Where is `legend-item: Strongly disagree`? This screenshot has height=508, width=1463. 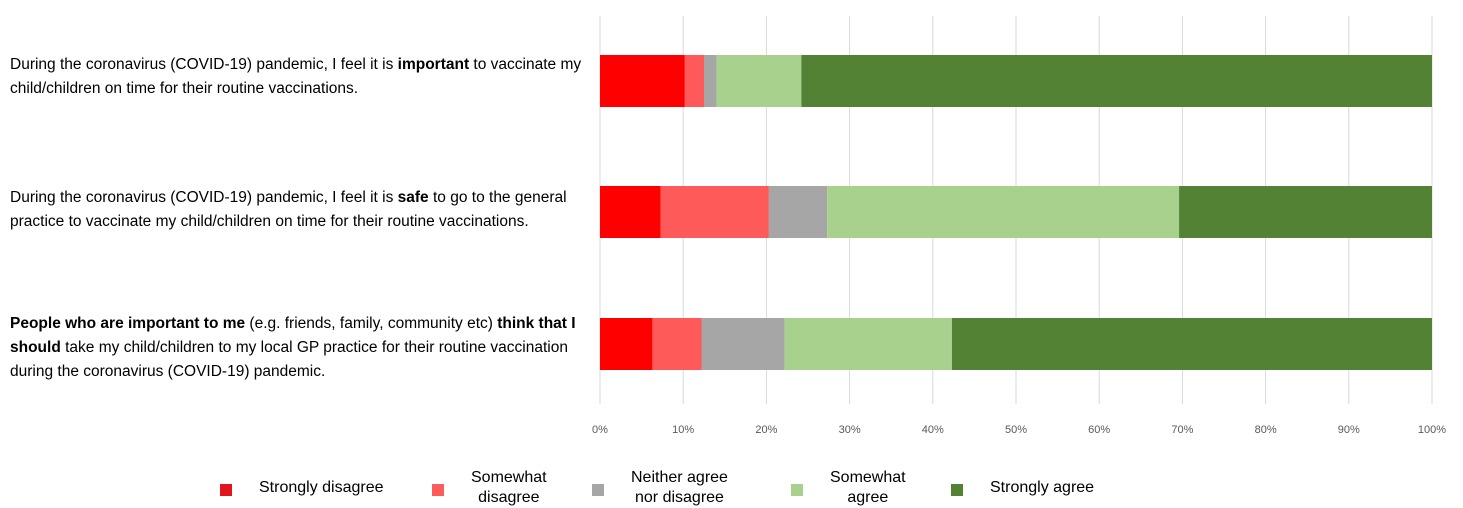 legend-item: Strongly disagree is located at coordinates (302, 488).